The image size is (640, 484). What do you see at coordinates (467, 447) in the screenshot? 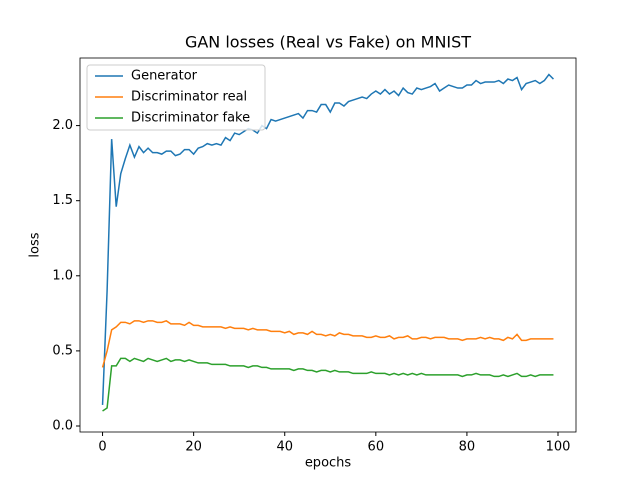
I see `x-tick-label: 80` at bounding box center [467, 447].